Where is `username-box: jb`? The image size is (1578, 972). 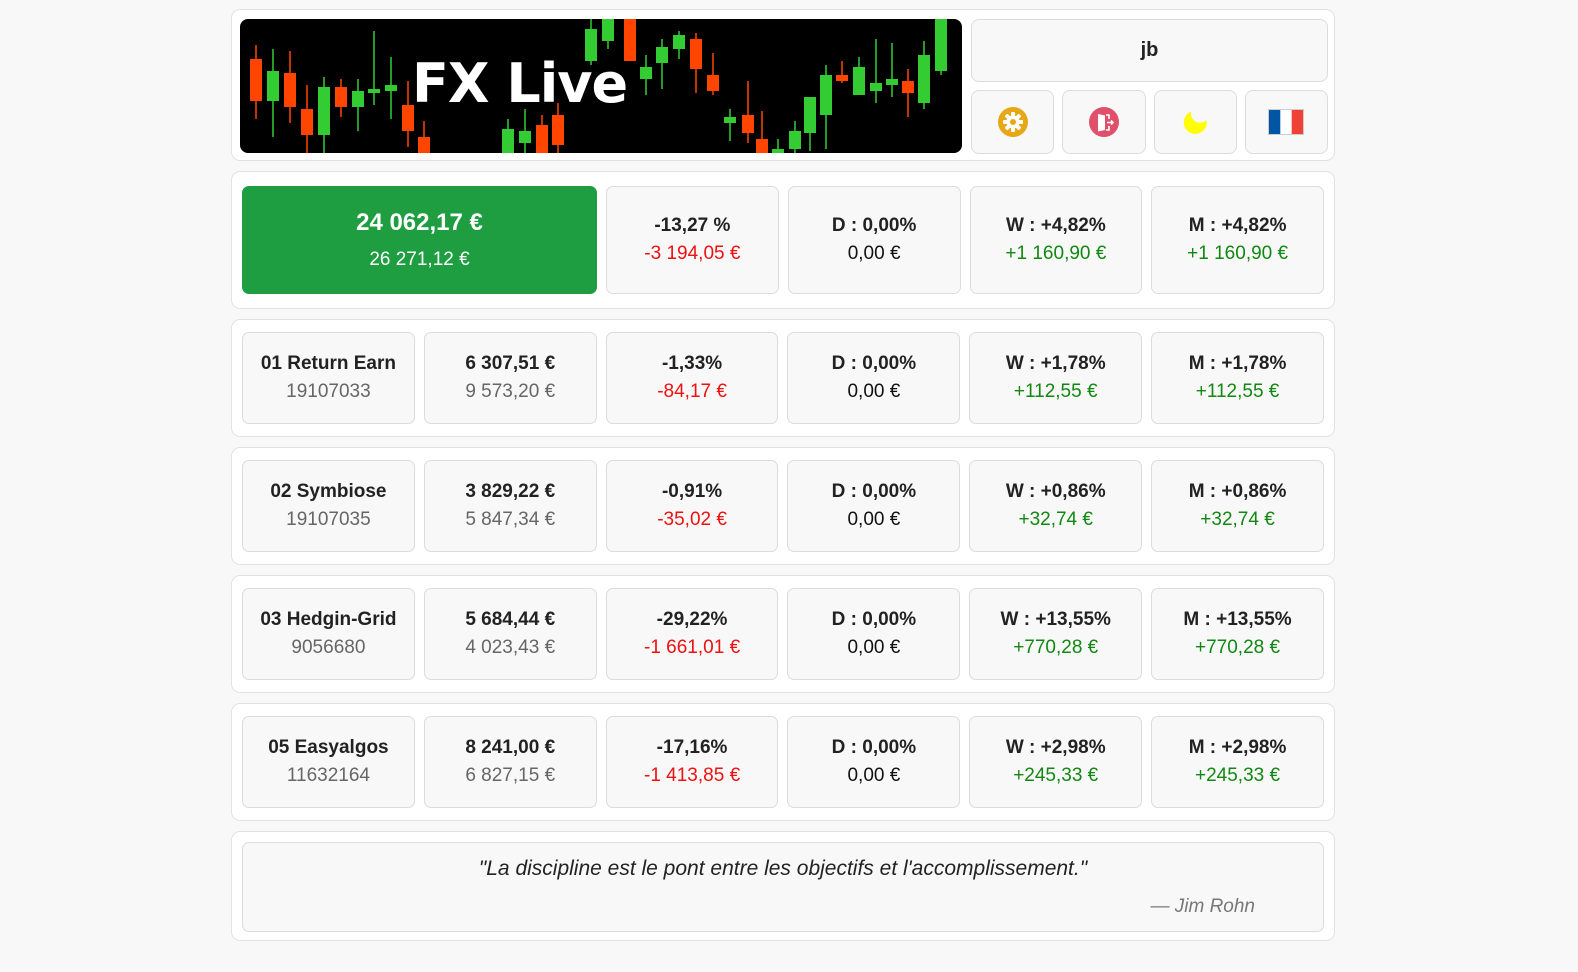 username-box: jb is located at coordinates (1149, 50).